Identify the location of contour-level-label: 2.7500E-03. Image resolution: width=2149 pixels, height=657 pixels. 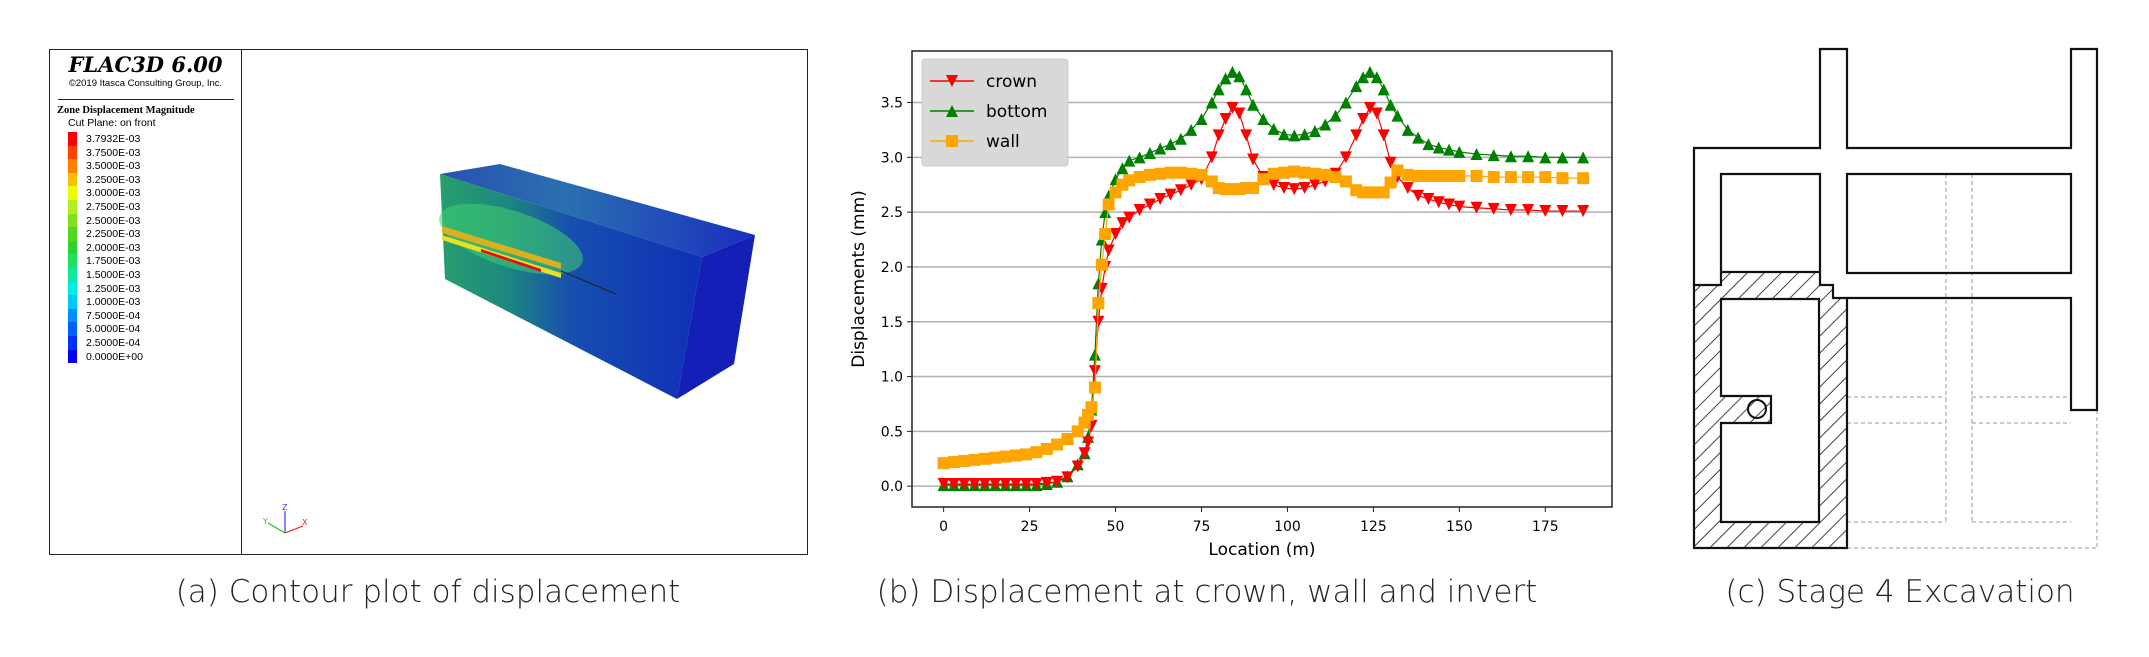
(113, 206).